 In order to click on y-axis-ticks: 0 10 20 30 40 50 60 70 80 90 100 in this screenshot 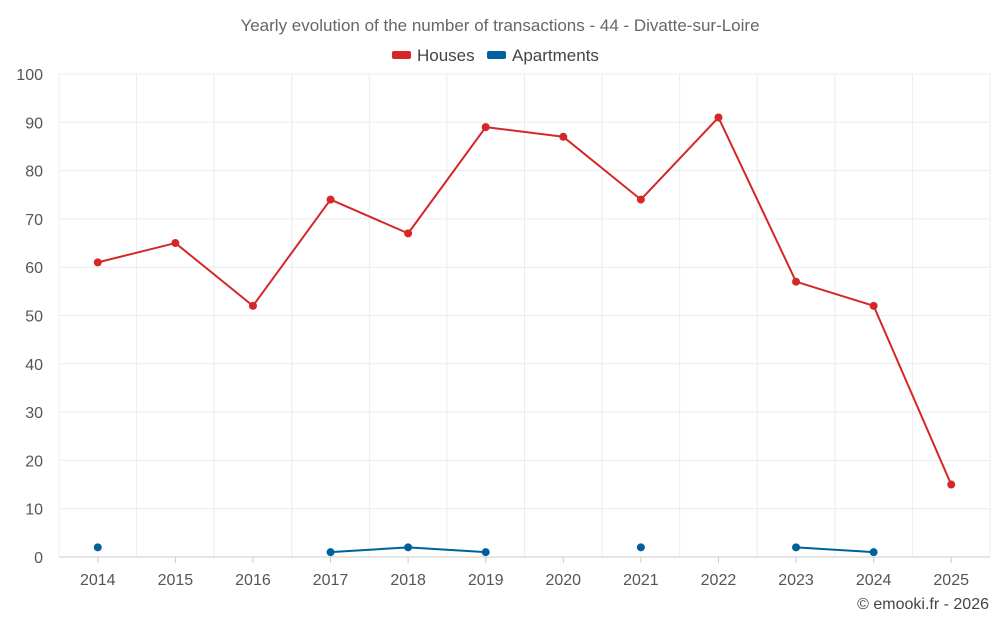, I will do `click(29, 317)`.